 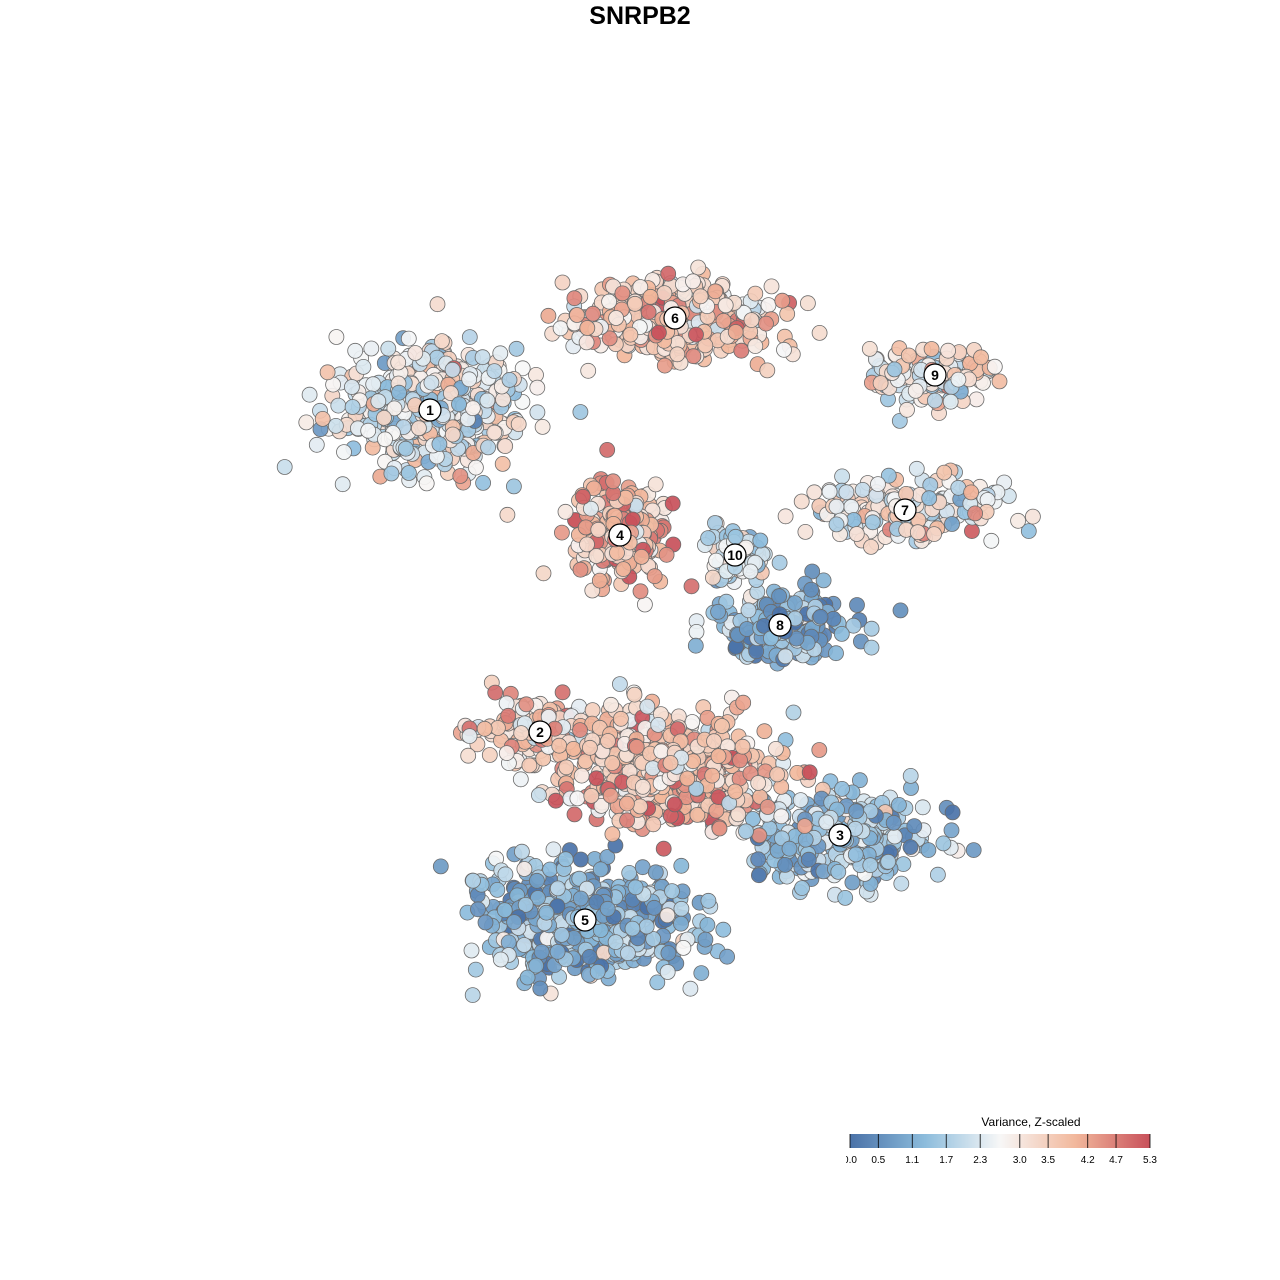 What do you see at coordinates (935, 375) in the screenshot?
I see `cluster-label-text: 9` at bounding box center [935, 375].